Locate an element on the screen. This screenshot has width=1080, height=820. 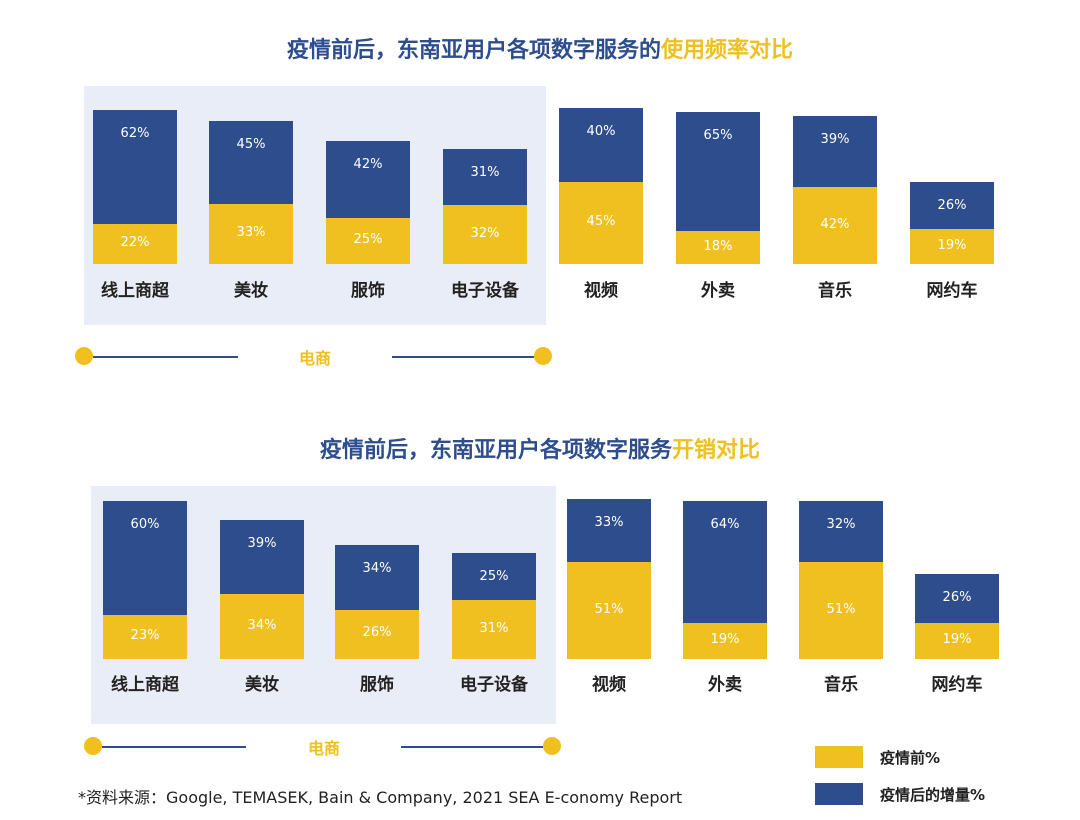
value-label-before: 22% is located at coordinates (135, 242).